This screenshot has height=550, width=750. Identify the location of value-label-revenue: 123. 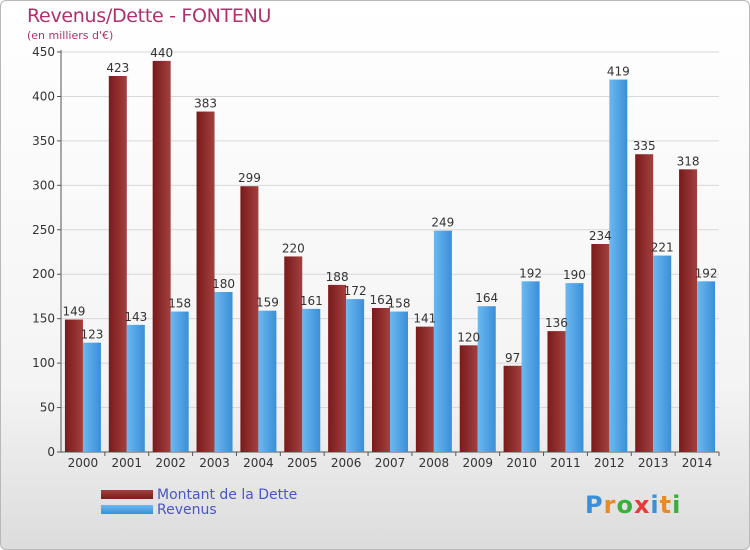
(91, 335).